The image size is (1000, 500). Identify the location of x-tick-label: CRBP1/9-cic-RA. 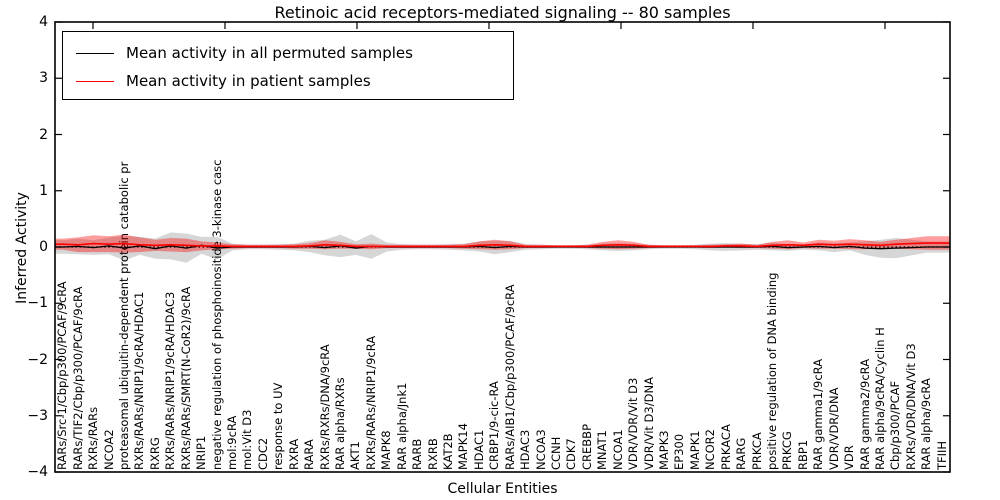
(494, 425).